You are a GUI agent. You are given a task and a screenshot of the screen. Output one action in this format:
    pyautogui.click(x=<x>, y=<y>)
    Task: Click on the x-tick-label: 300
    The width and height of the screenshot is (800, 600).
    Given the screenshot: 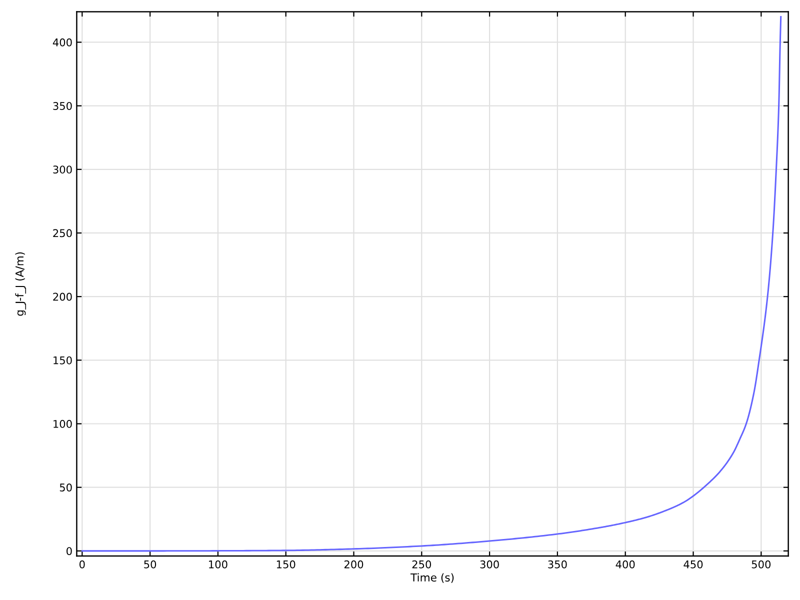 What is the action you would take?
    pyautogui.click(x=489, y=564)
    